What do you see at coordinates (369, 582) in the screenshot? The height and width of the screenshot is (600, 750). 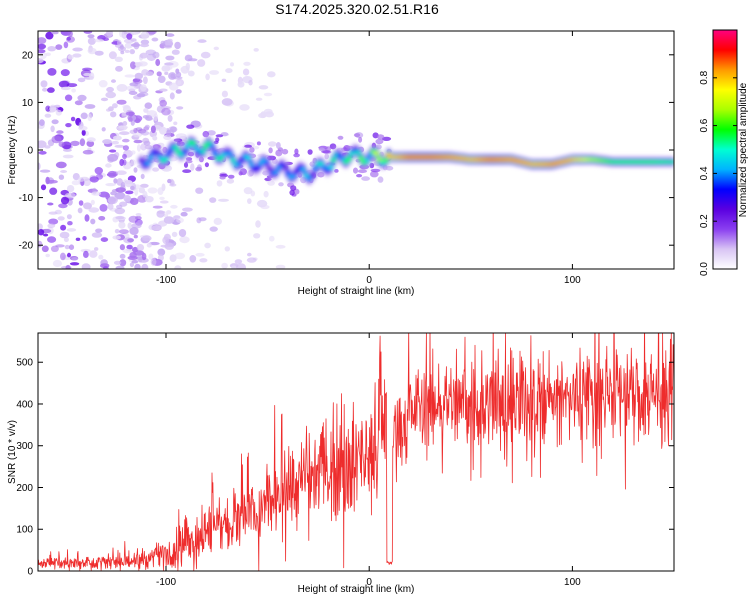 I see `x-tick-label: 0` at bounding box center [369, 582].